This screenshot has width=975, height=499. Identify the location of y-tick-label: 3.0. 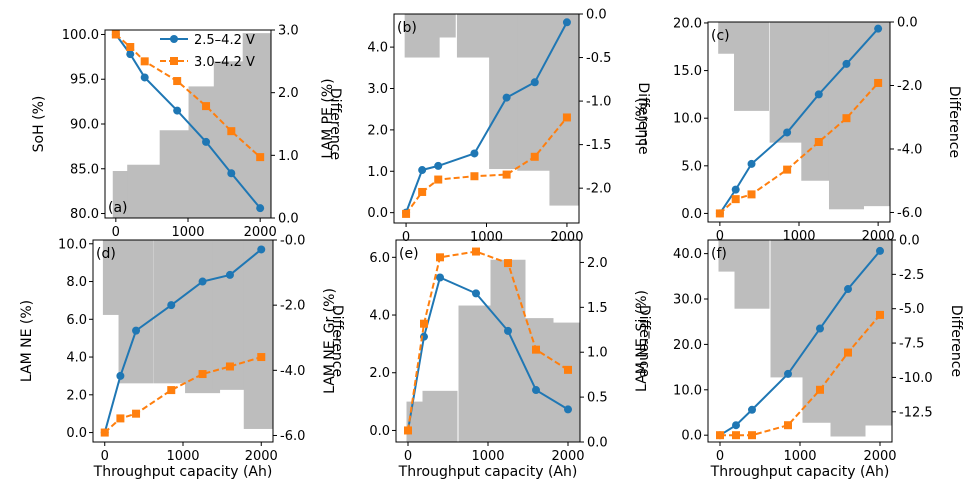
(377, 89).